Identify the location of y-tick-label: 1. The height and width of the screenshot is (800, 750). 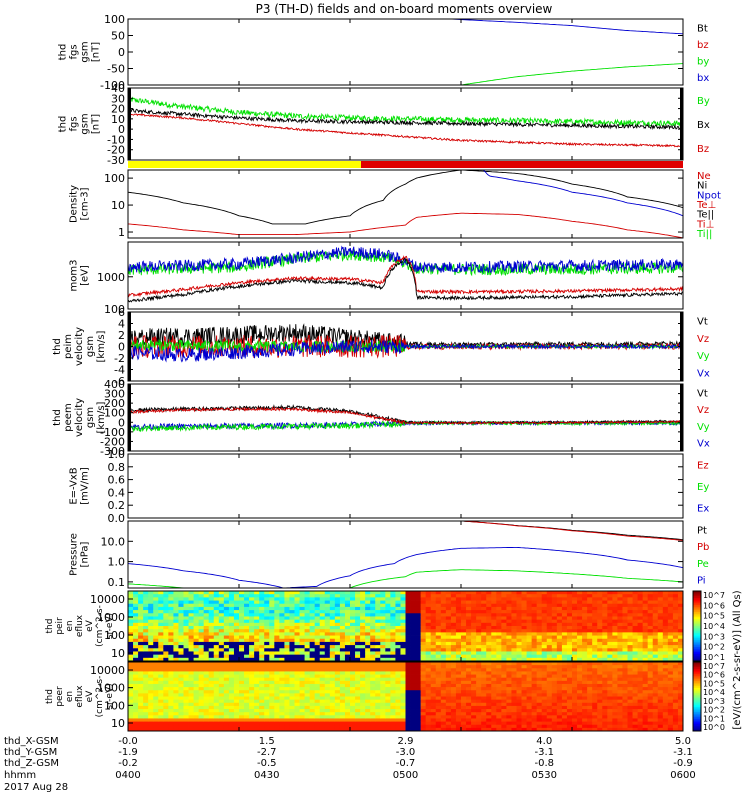
(121, 232).